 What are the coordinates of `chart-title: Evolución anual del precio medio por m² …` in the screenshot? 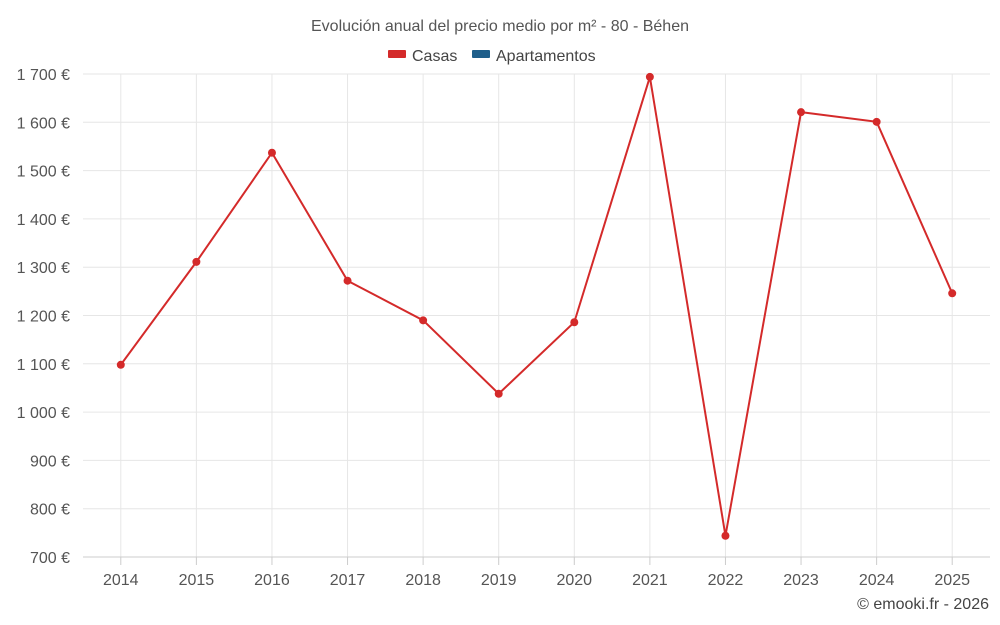 It's located at (500, 26).